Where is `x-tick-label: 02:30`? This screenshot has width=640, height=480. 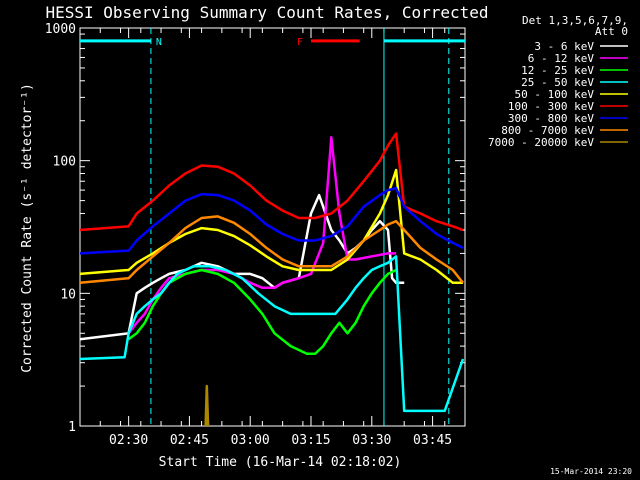
x-tick-label: 02:30 is located at coordinates (128, 440).